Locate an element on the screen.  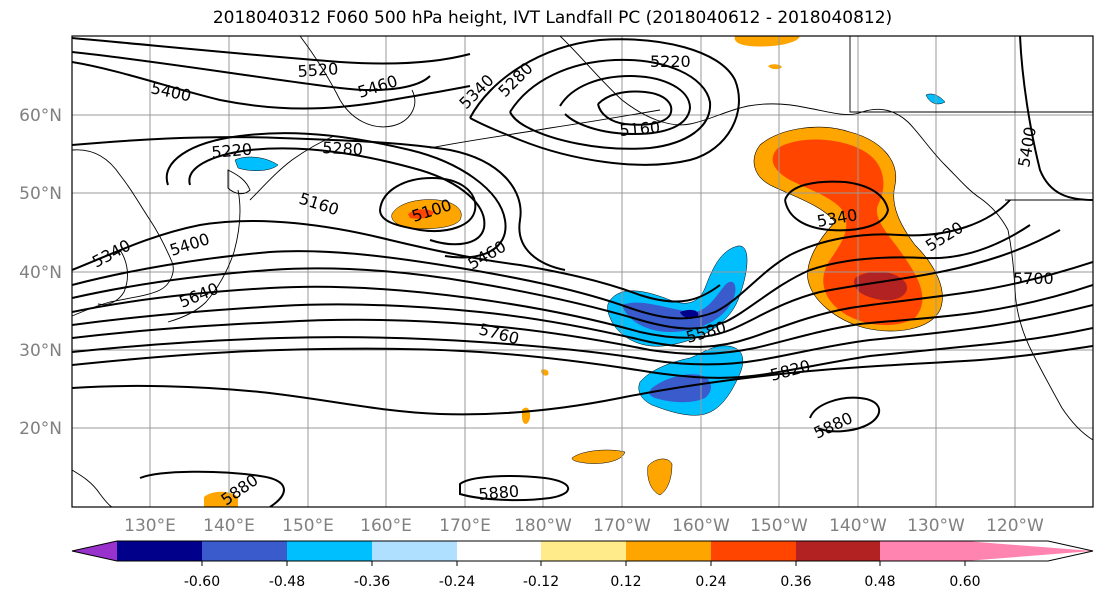
contour-line-5460-n is located at coordinates (251, 71).